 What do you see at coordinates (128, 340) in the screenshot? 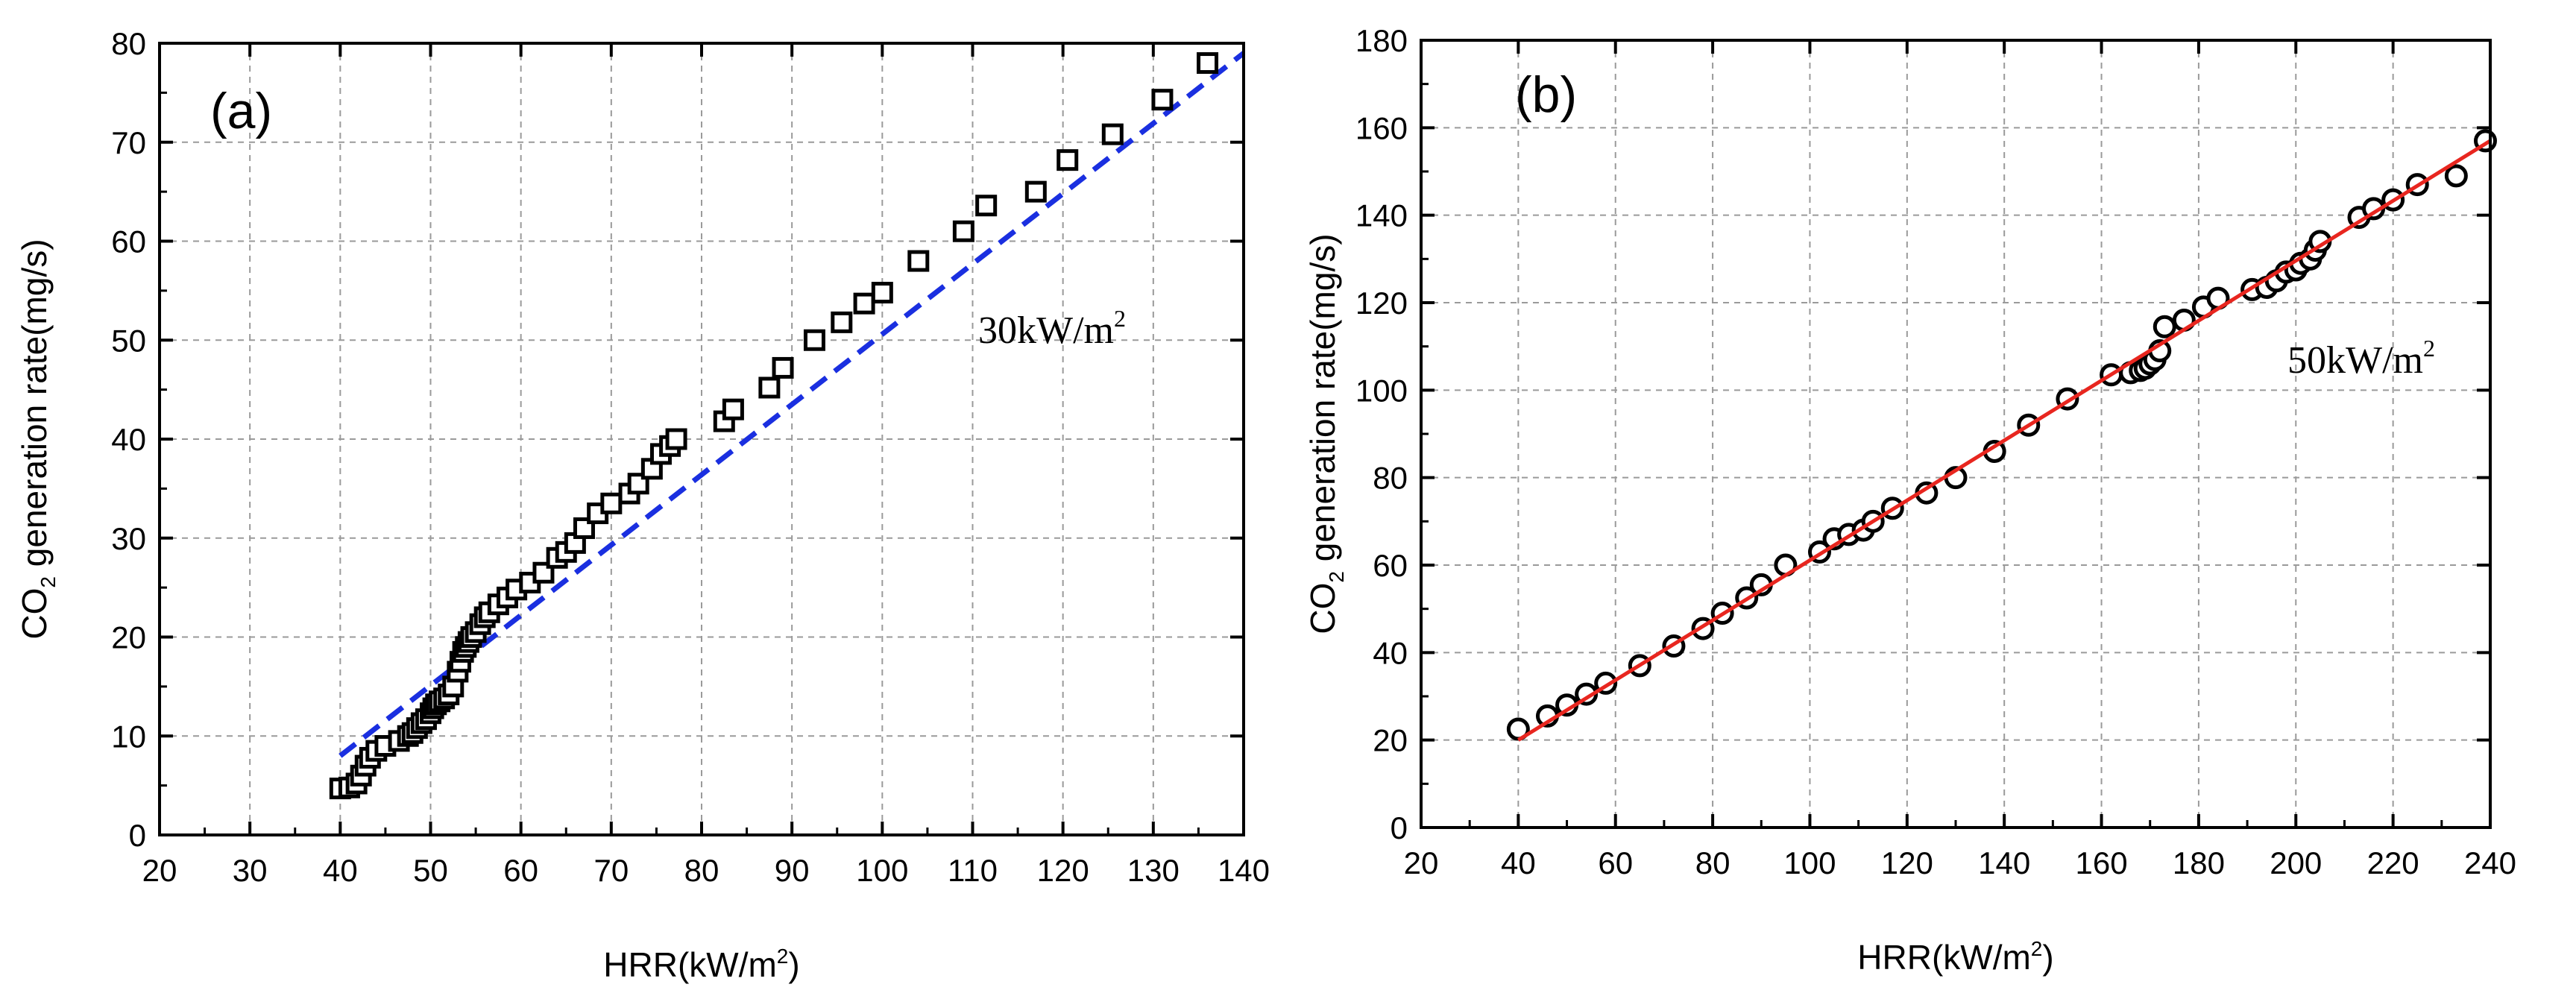
I see `y-tick-label: 50` at bounding box center [128, 340].